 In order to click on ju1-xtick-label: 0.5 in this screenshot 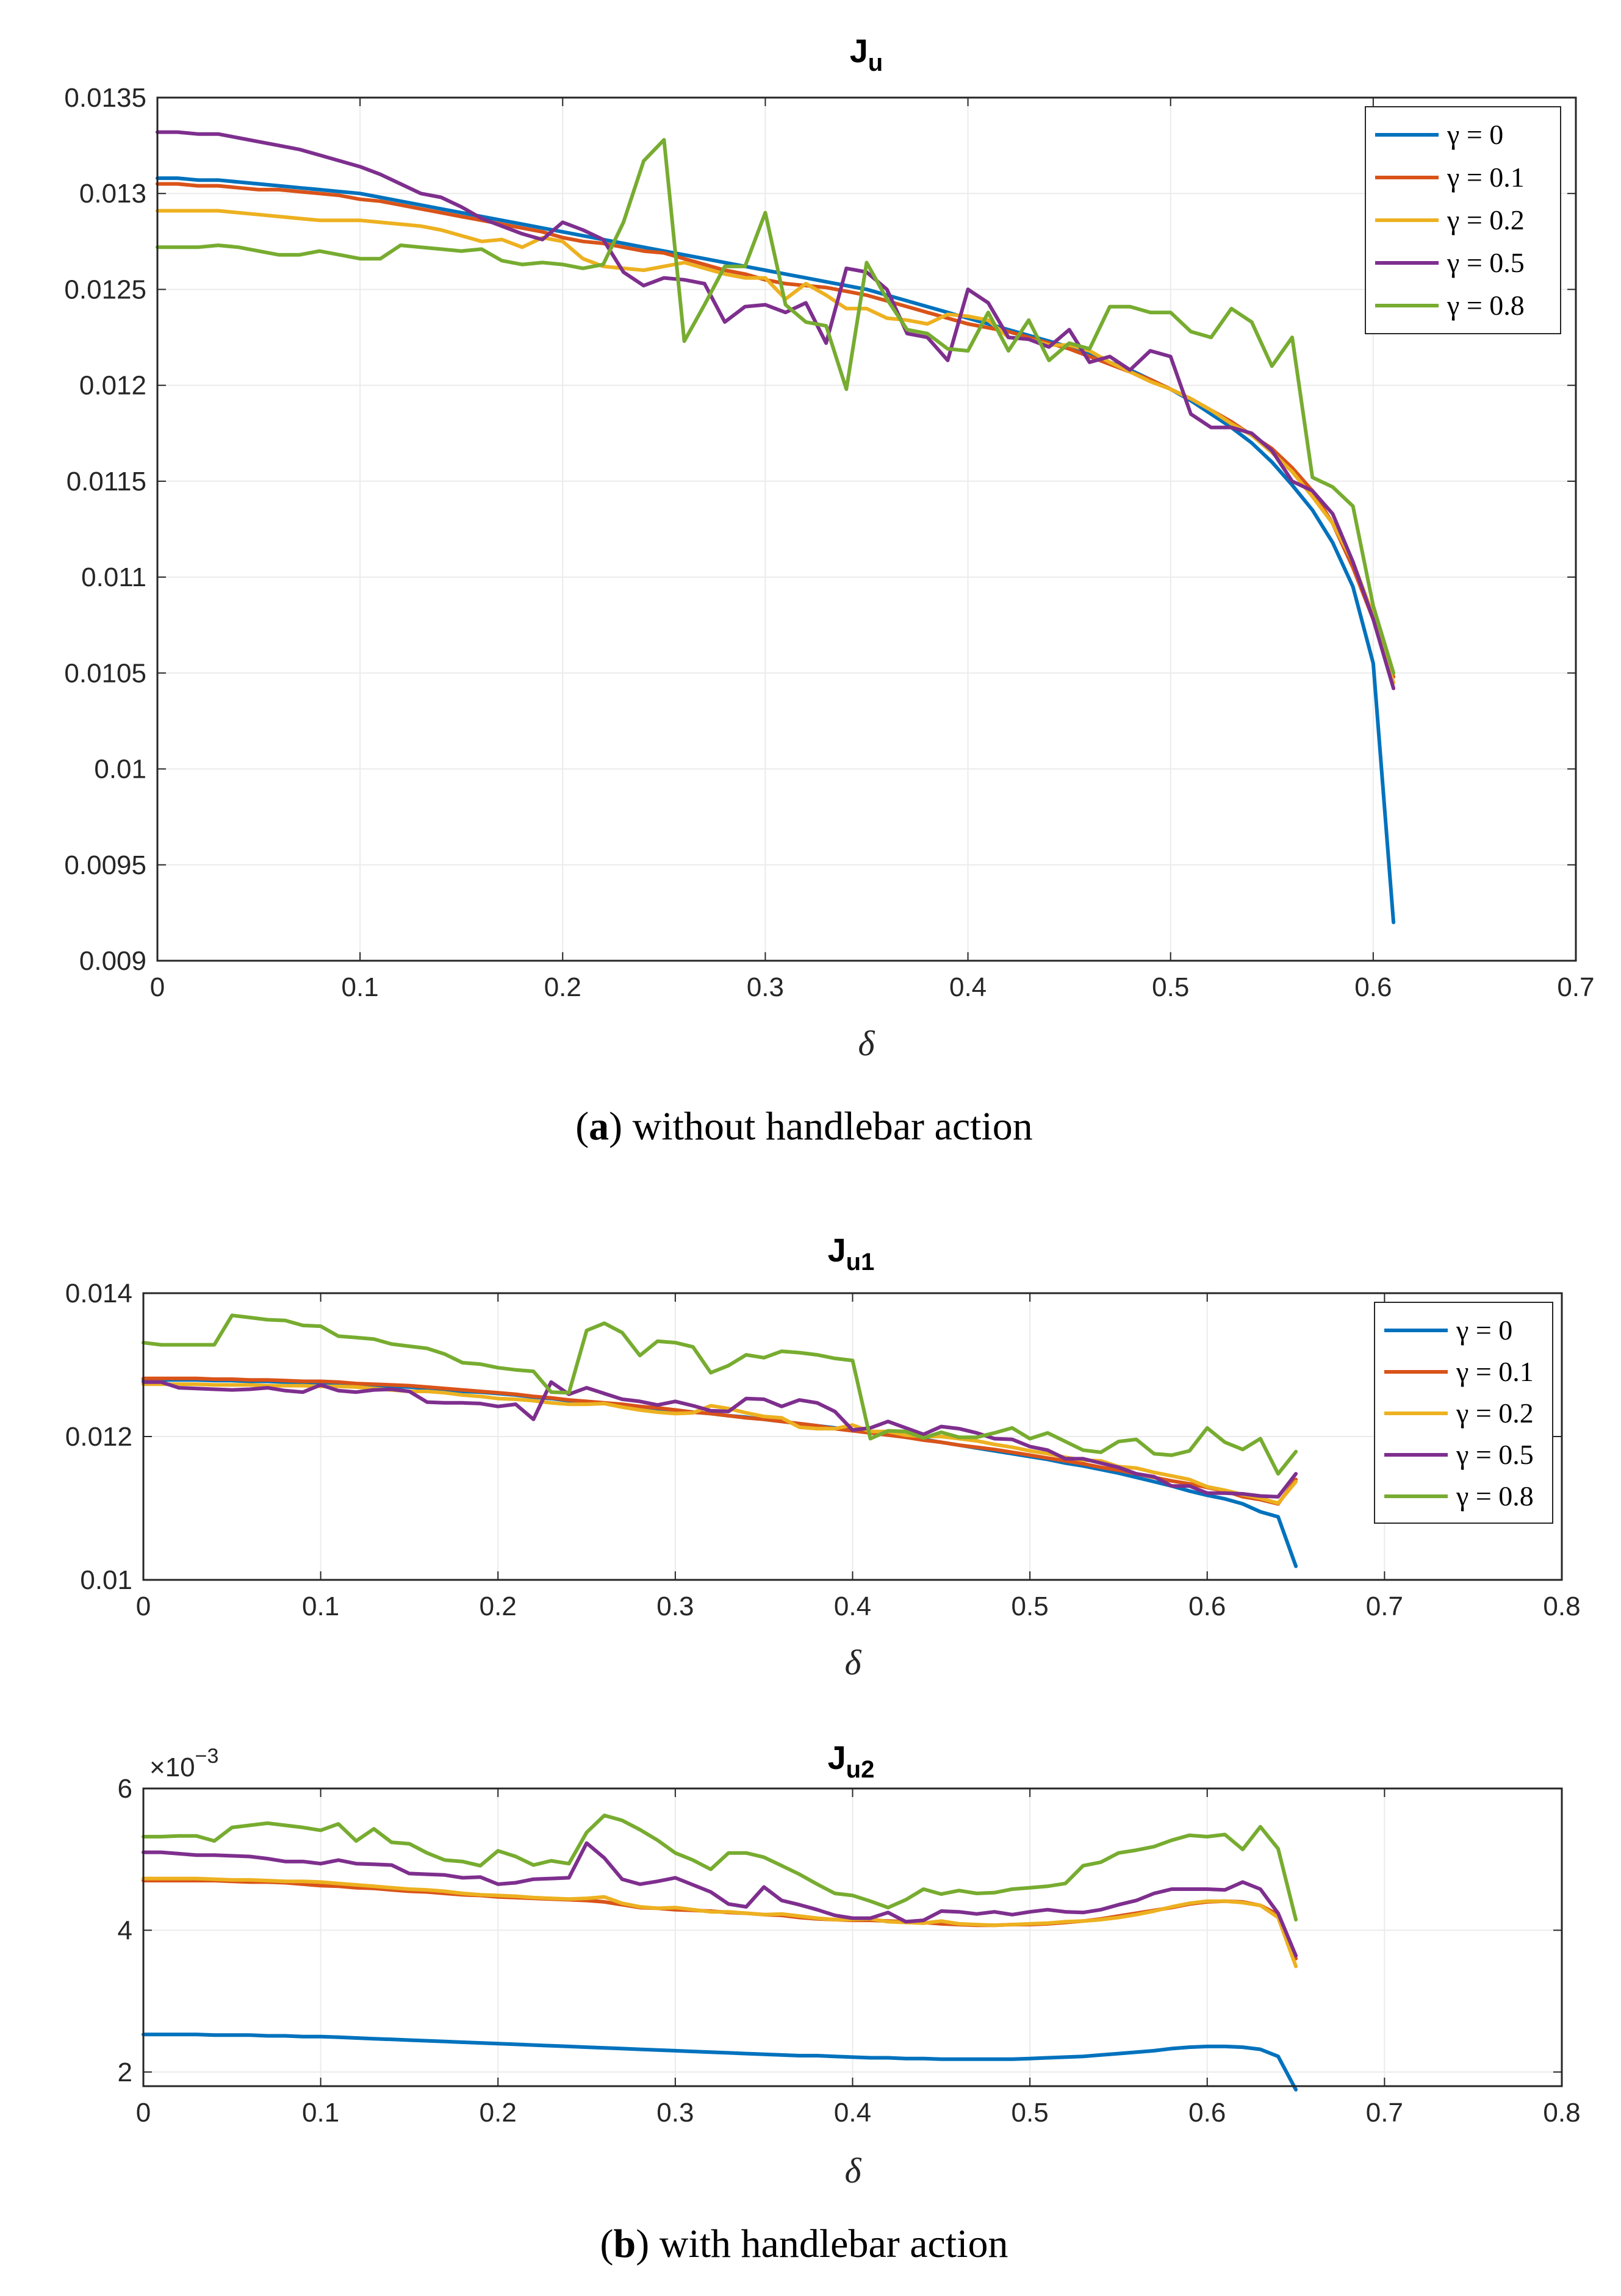, I will do `click(1030, 1606)`.